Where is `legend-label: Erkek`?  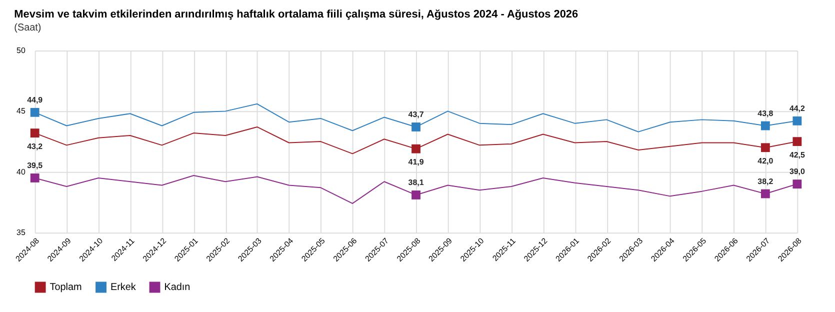 legend-label: Erkek is located at coordinates (123, 288).